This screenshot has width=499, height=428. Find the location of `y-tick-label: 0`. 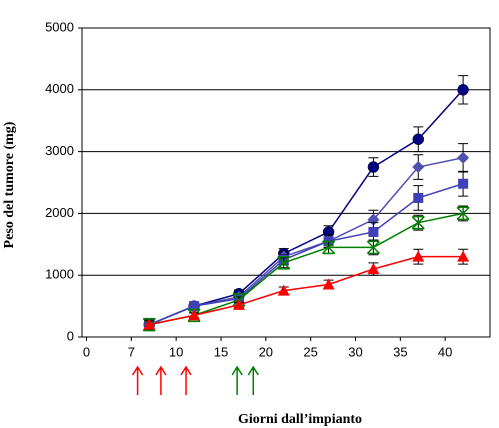

y-tick-label: 0 is located at coordinates (70, 335).